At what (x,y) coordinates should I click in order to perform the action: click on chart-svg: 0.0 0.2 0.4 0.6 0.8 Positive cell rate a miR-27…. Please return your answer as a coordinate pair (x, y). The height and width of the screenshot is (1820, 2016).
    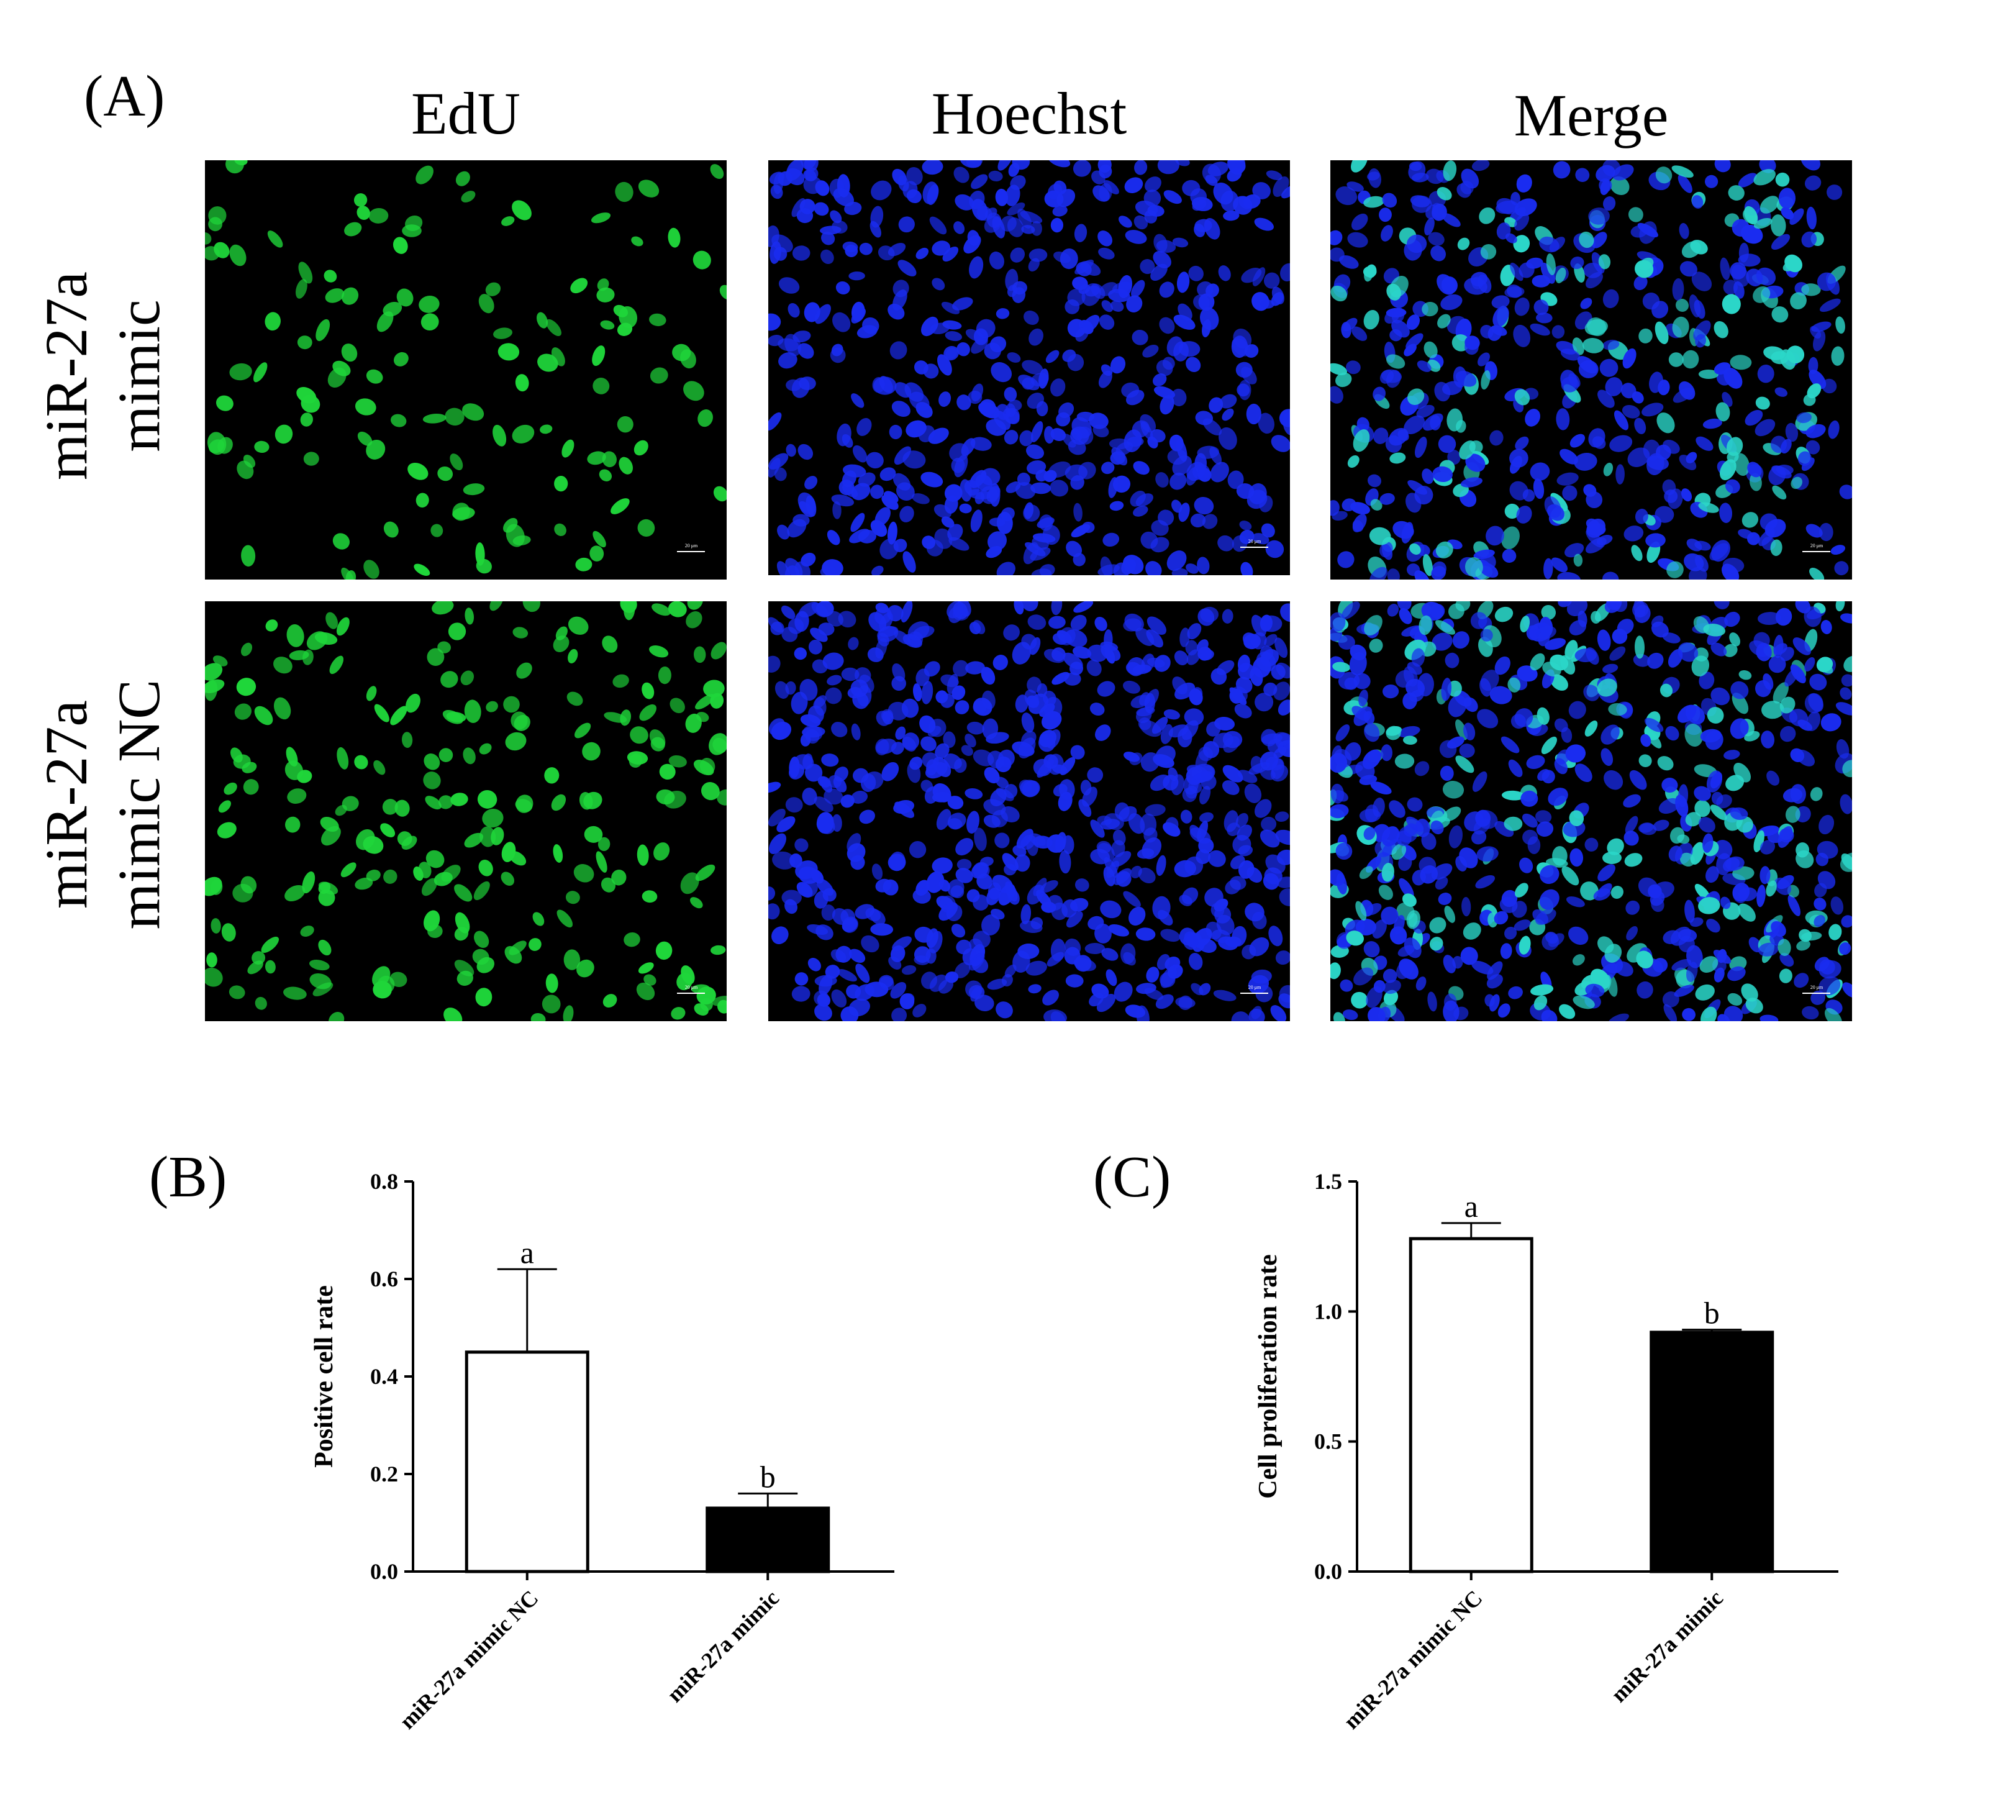
    Looking at the image, I should click on (602, 1451).